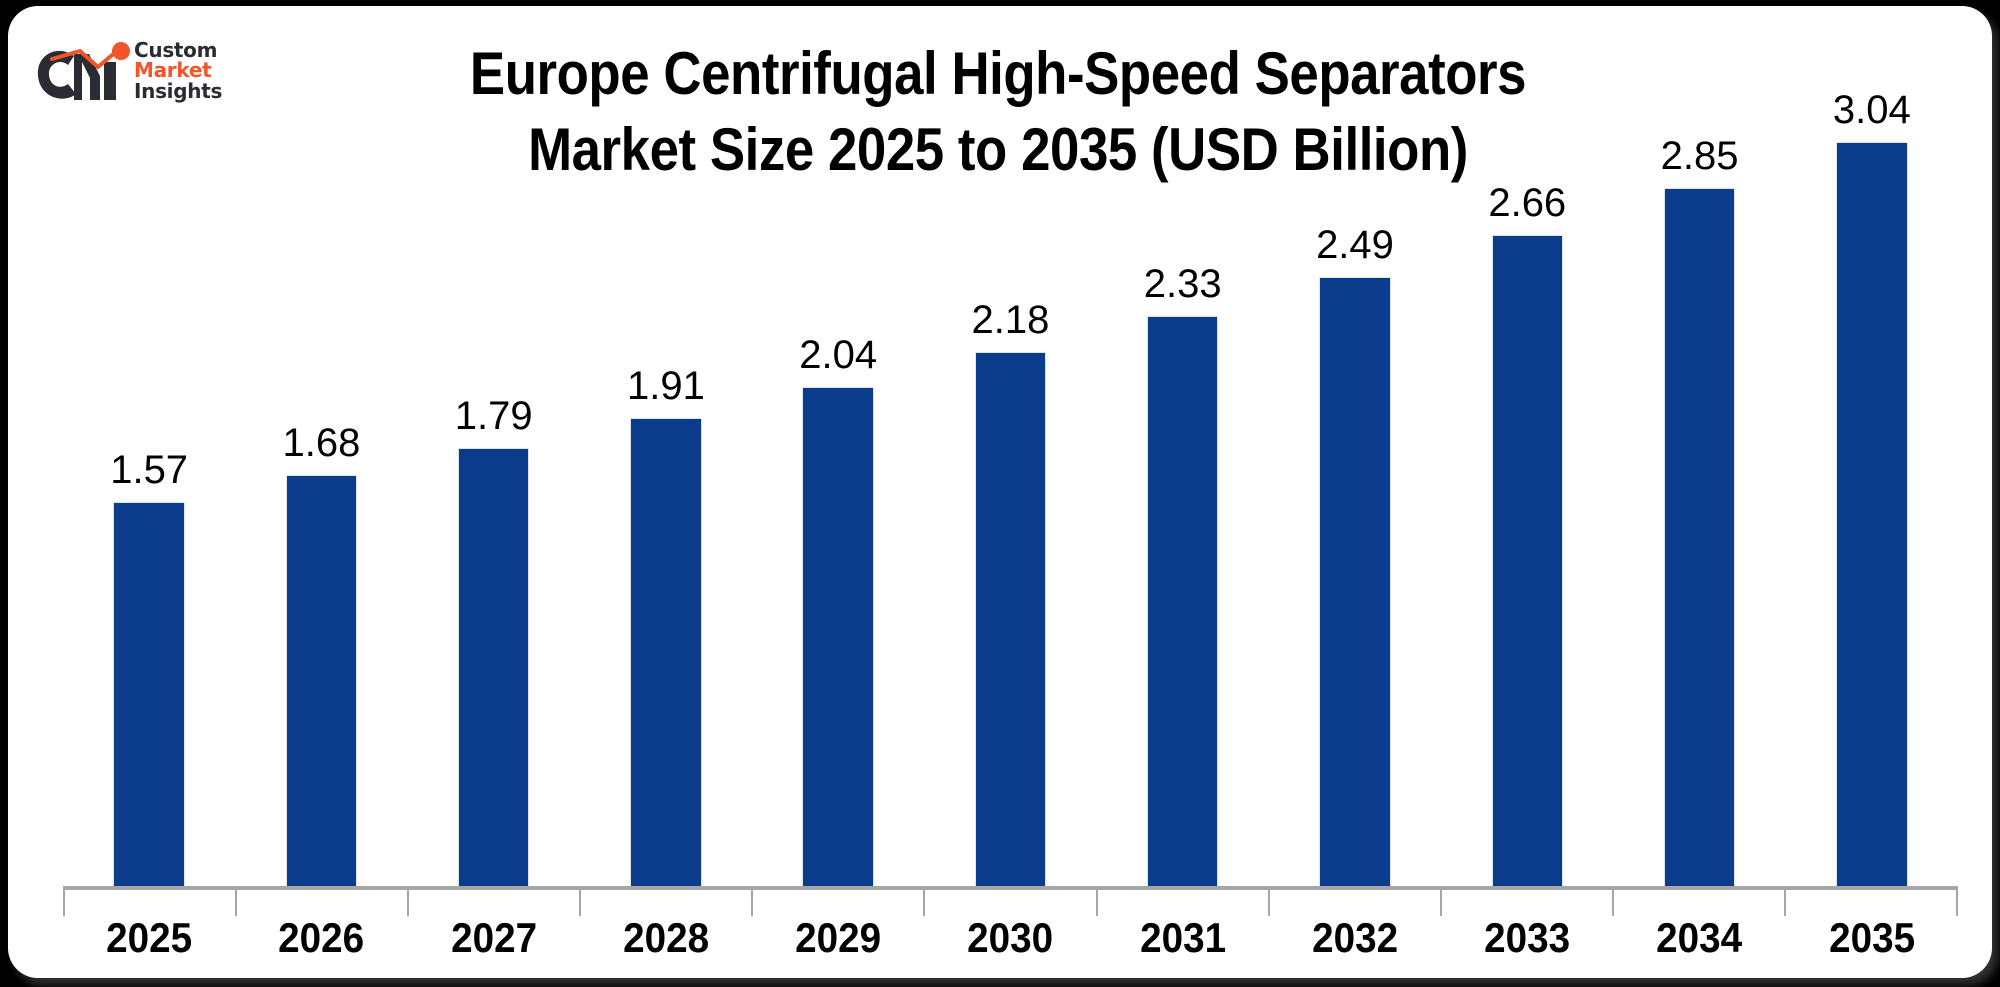 Image resolution: width=2000 pixels, height=987 pixels. What do you see at coordinates (149, 937) in the screenshot?
I see `x-axis-label: 2025` at bounding box center [149, 937].